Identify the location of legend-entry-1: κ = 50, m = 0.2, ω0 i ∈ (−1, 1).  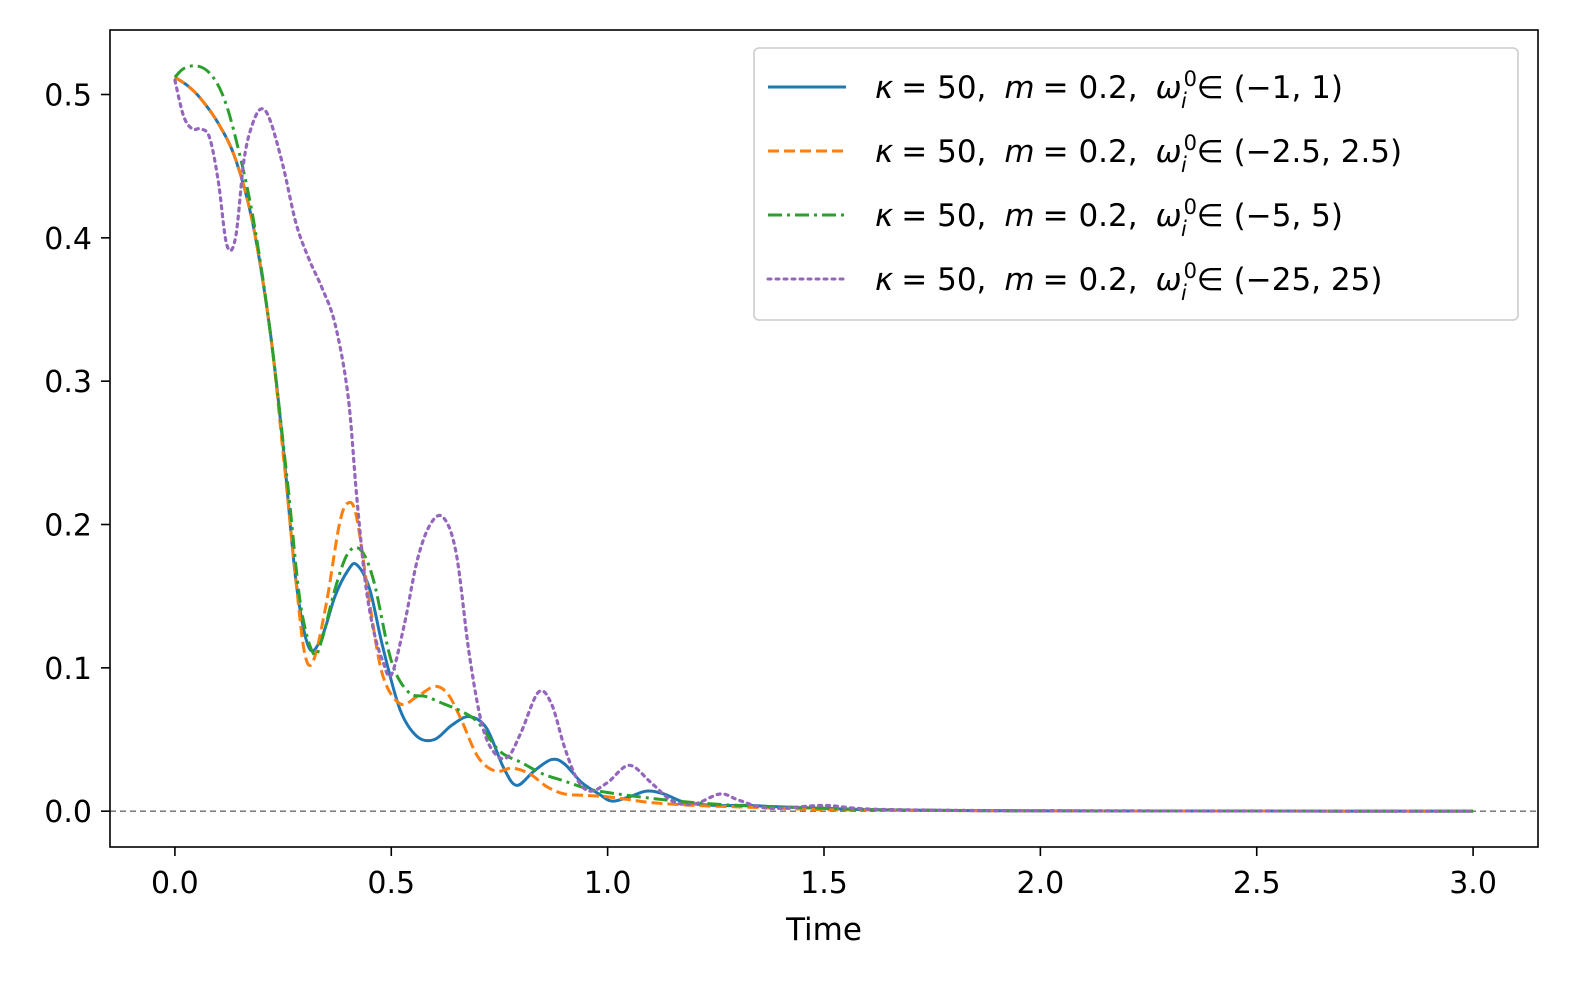
(1109, 90).